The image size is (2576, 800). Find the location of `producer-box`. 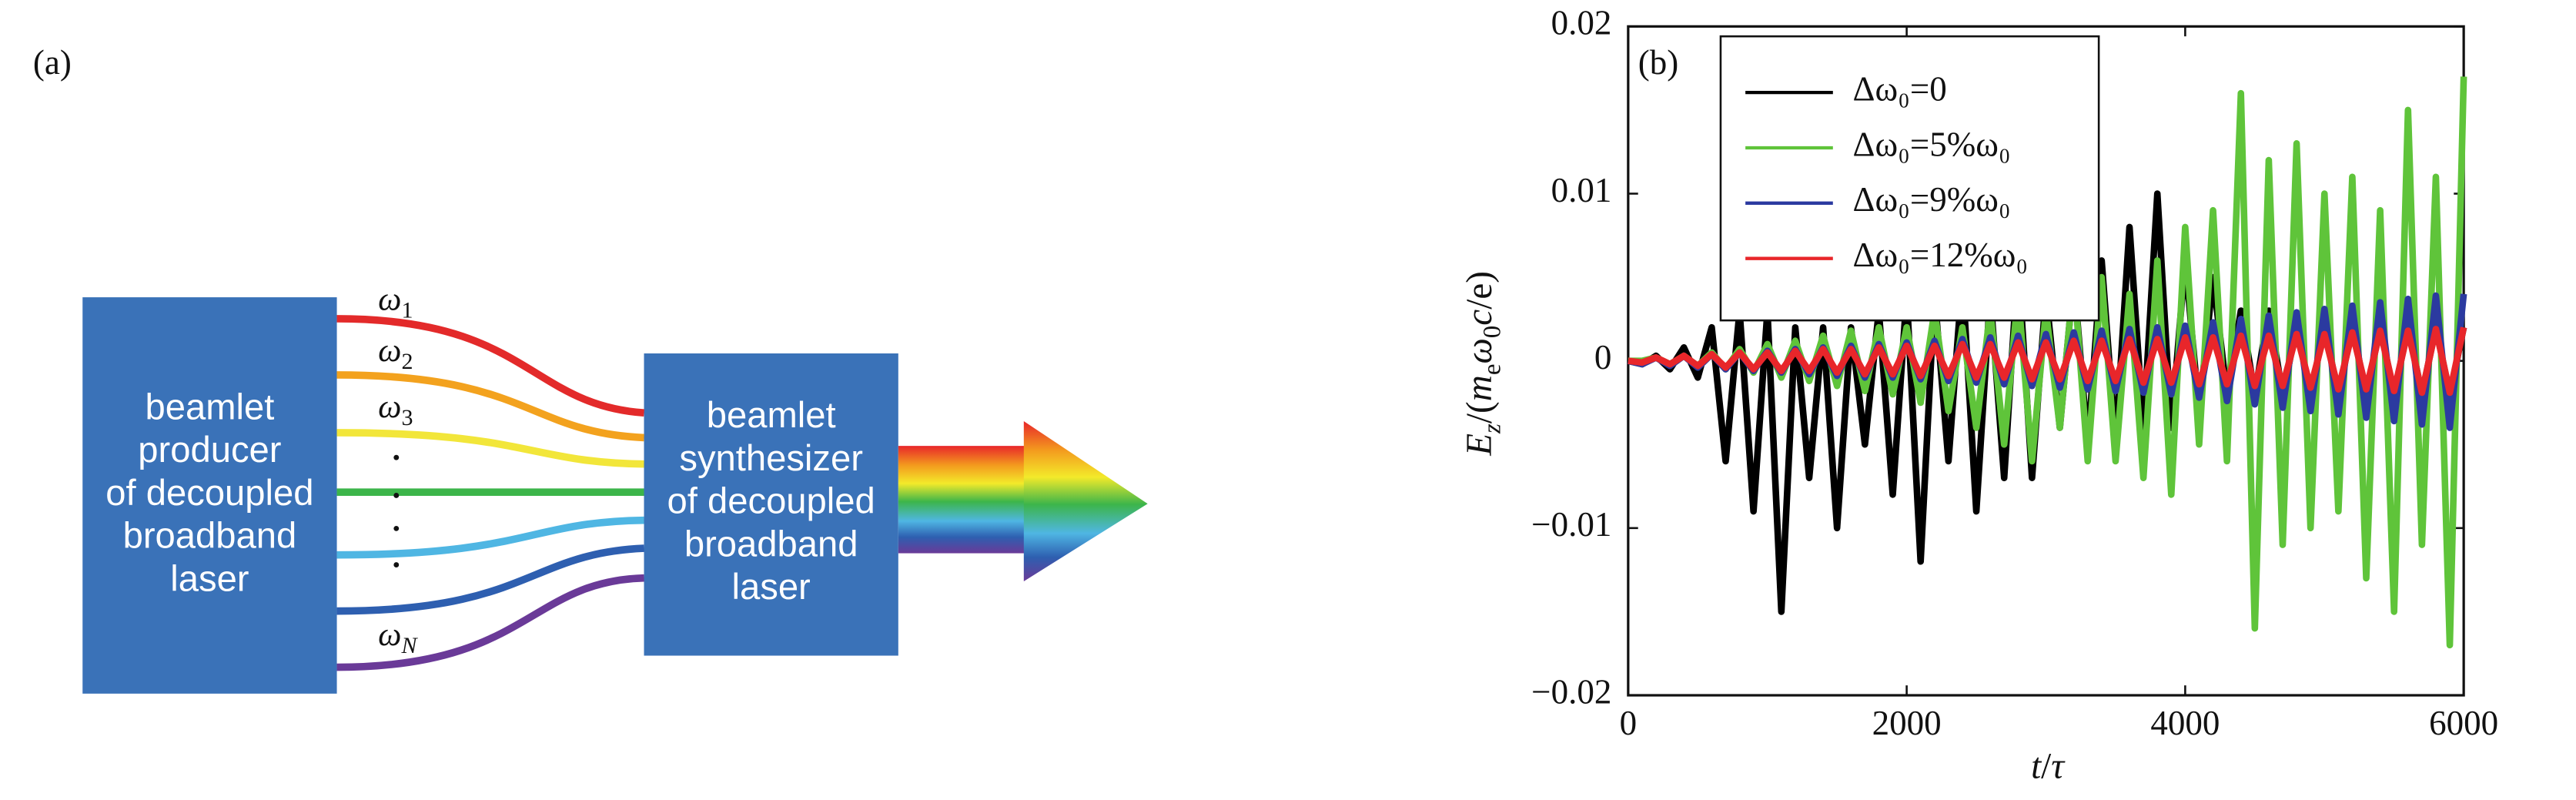

producer-box is located at coordinates (210, 495).